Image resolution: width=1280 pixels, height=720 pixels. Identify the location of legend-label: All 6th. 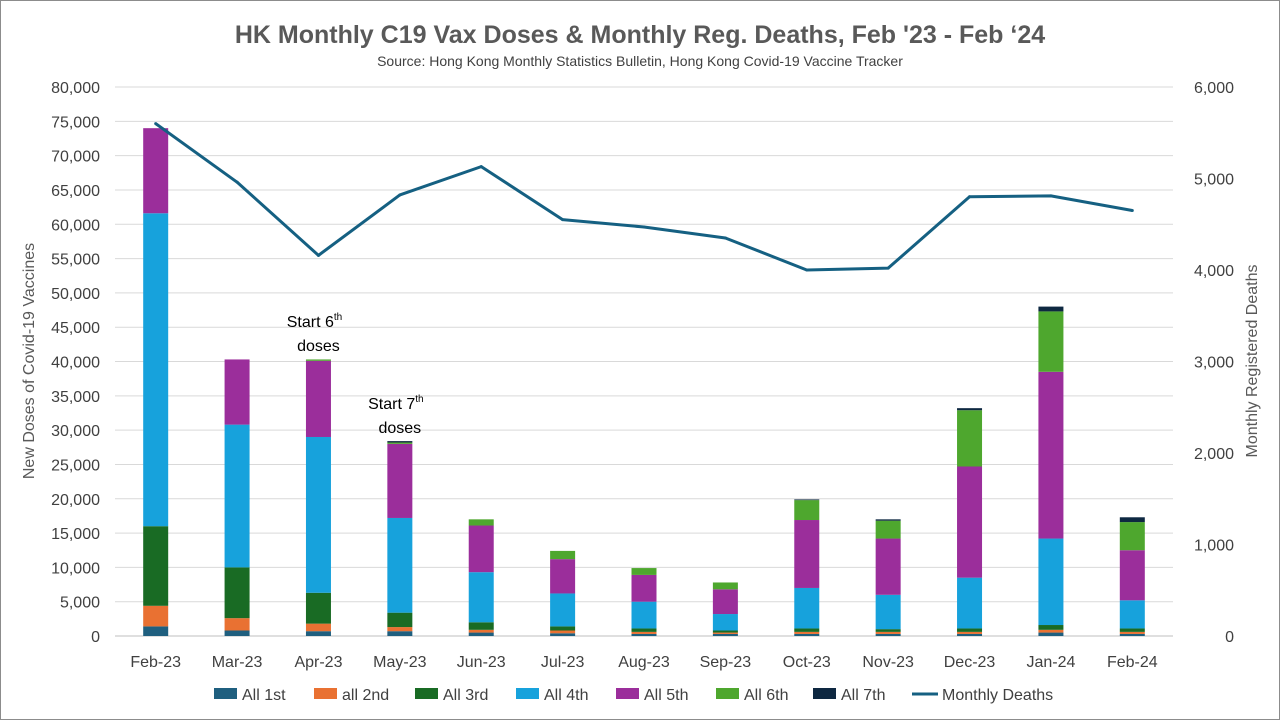
(766, 695).